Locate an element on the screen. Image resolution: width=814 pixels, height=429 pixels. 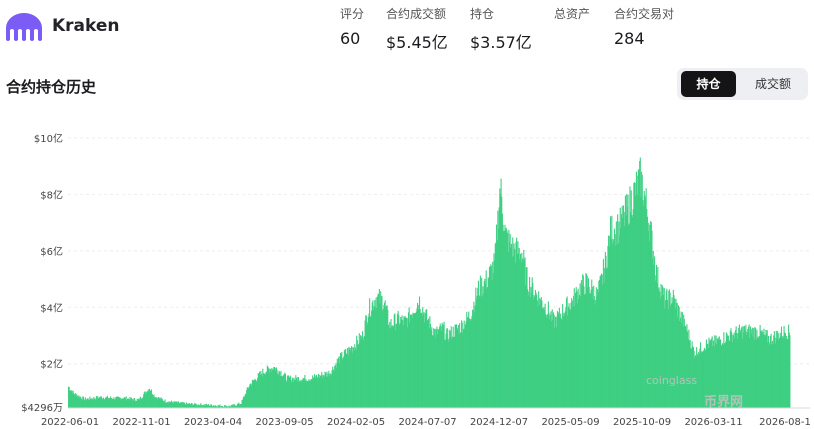
toggle-volume: 成交额 is located at coordinates (772, 84).